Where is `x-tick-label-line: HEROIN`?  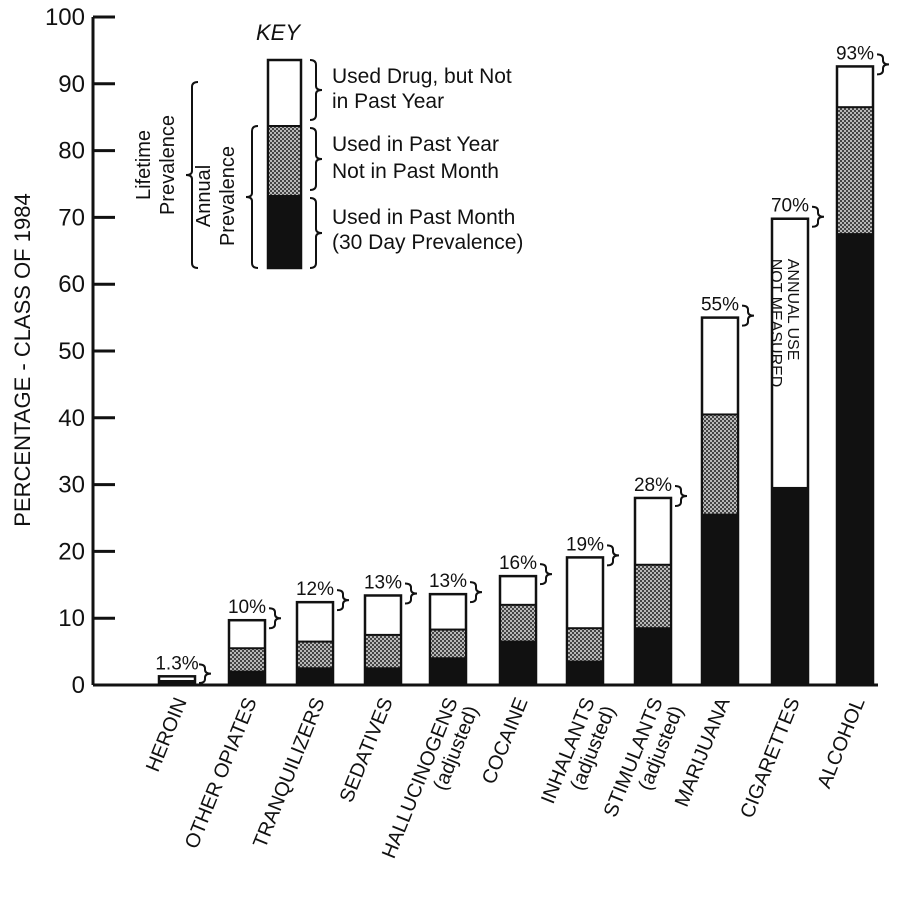
x-tick-label-line: HEROIN is located at coordinates (167, 735).